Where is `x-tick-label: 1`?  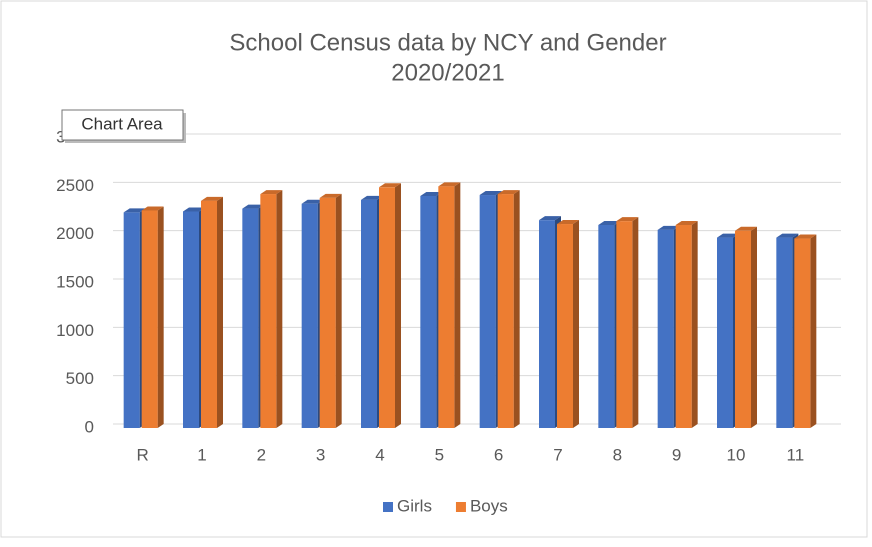
x-tick-label: 1 is located at coordinates (201, 454).